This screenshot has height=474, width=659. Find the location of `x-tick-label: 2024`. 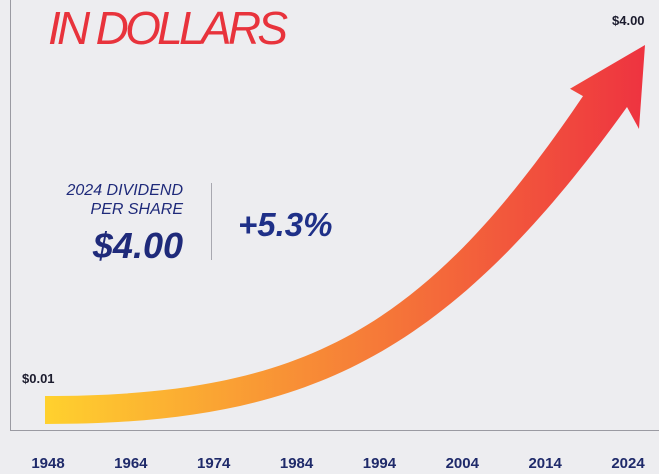

x-tick-label: 2024 is located at coordinates (628, 463).